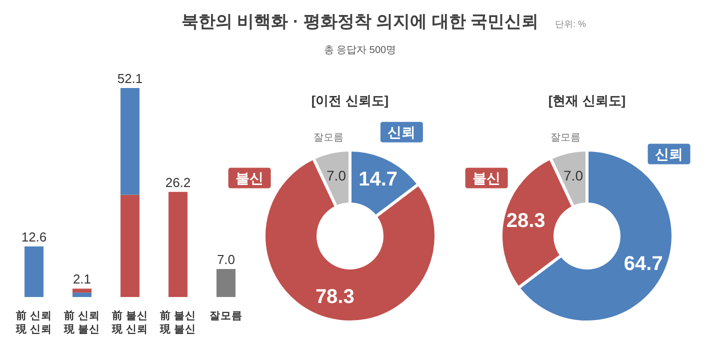  What do you see at coordinates (177, 322) in the screenshot?
I see `x-tick-label: 前 불신 現 불신` at bounding box center [177, 322].